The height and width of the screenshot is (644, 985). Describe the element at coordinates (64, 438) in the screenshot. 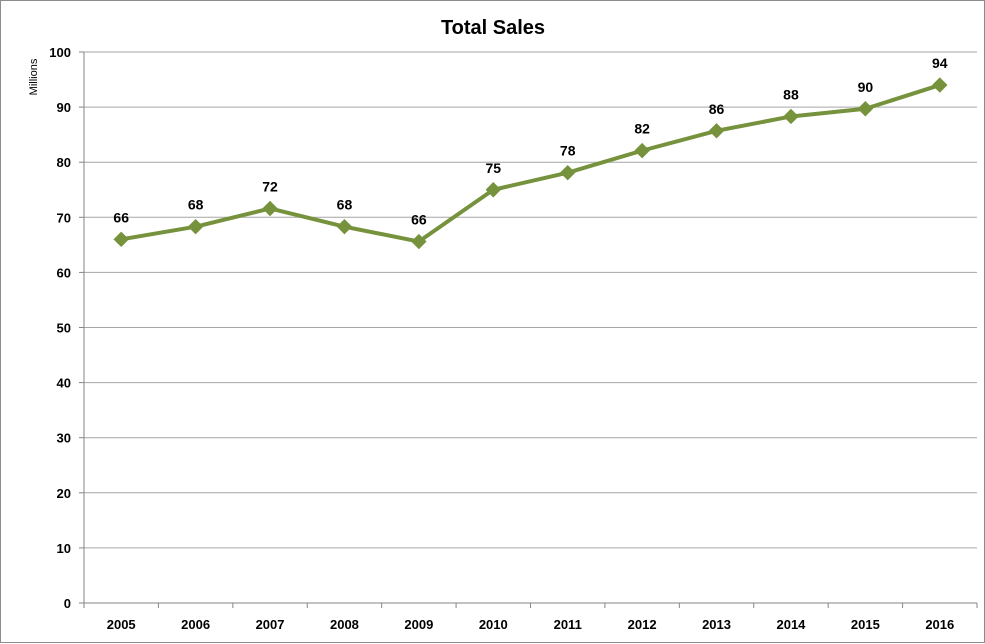

I see `y-tick-label: 30` at that location.